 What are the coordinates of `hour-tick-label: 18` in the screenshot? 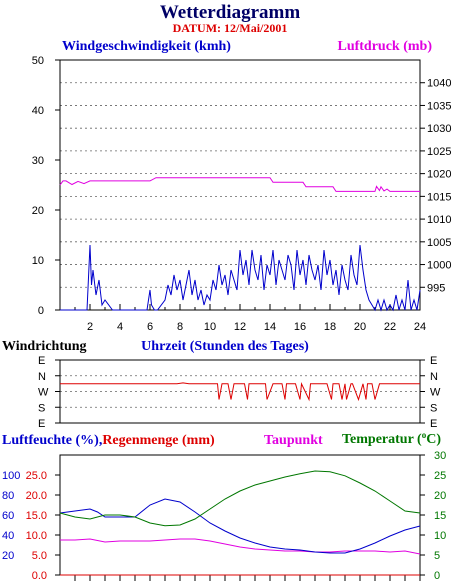 It's located at (330, 327).